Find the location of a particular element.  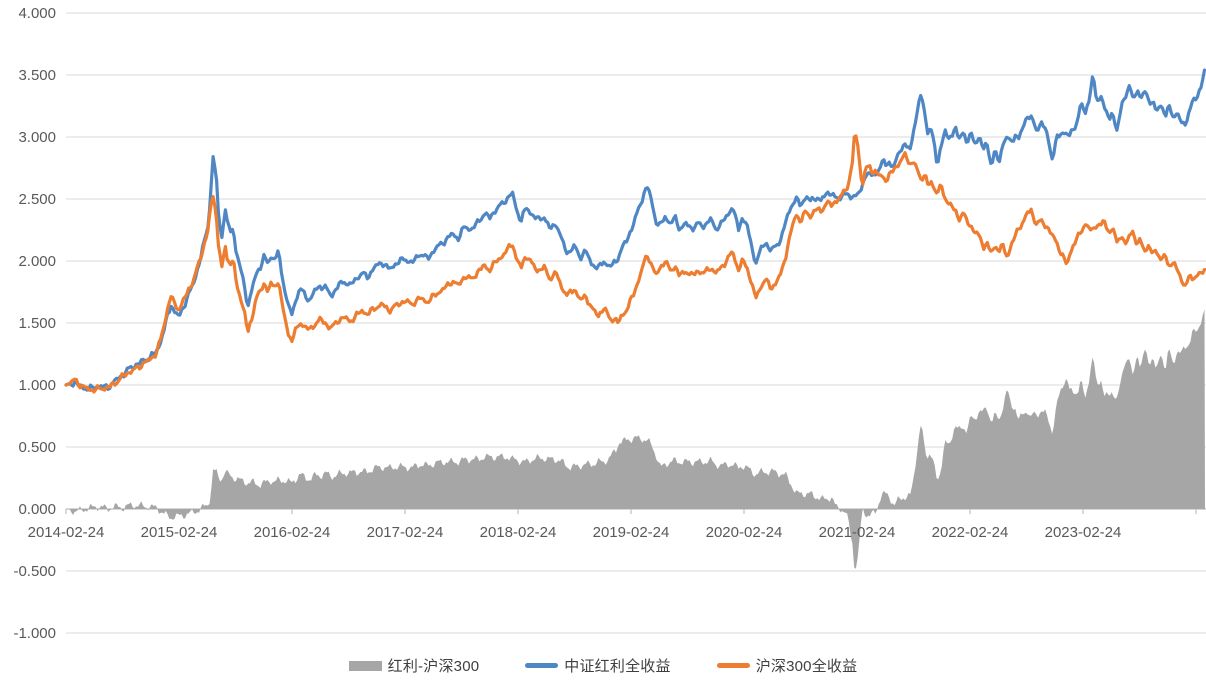

x-axis-tick-label: 2014-02-24 is located at coordinates (66, 532).